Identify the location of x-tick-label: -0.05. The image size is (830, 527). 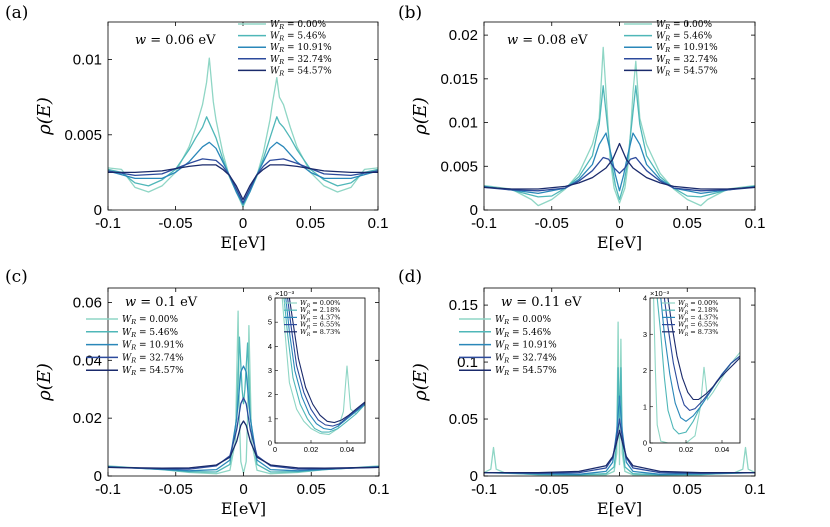
(176, 489).